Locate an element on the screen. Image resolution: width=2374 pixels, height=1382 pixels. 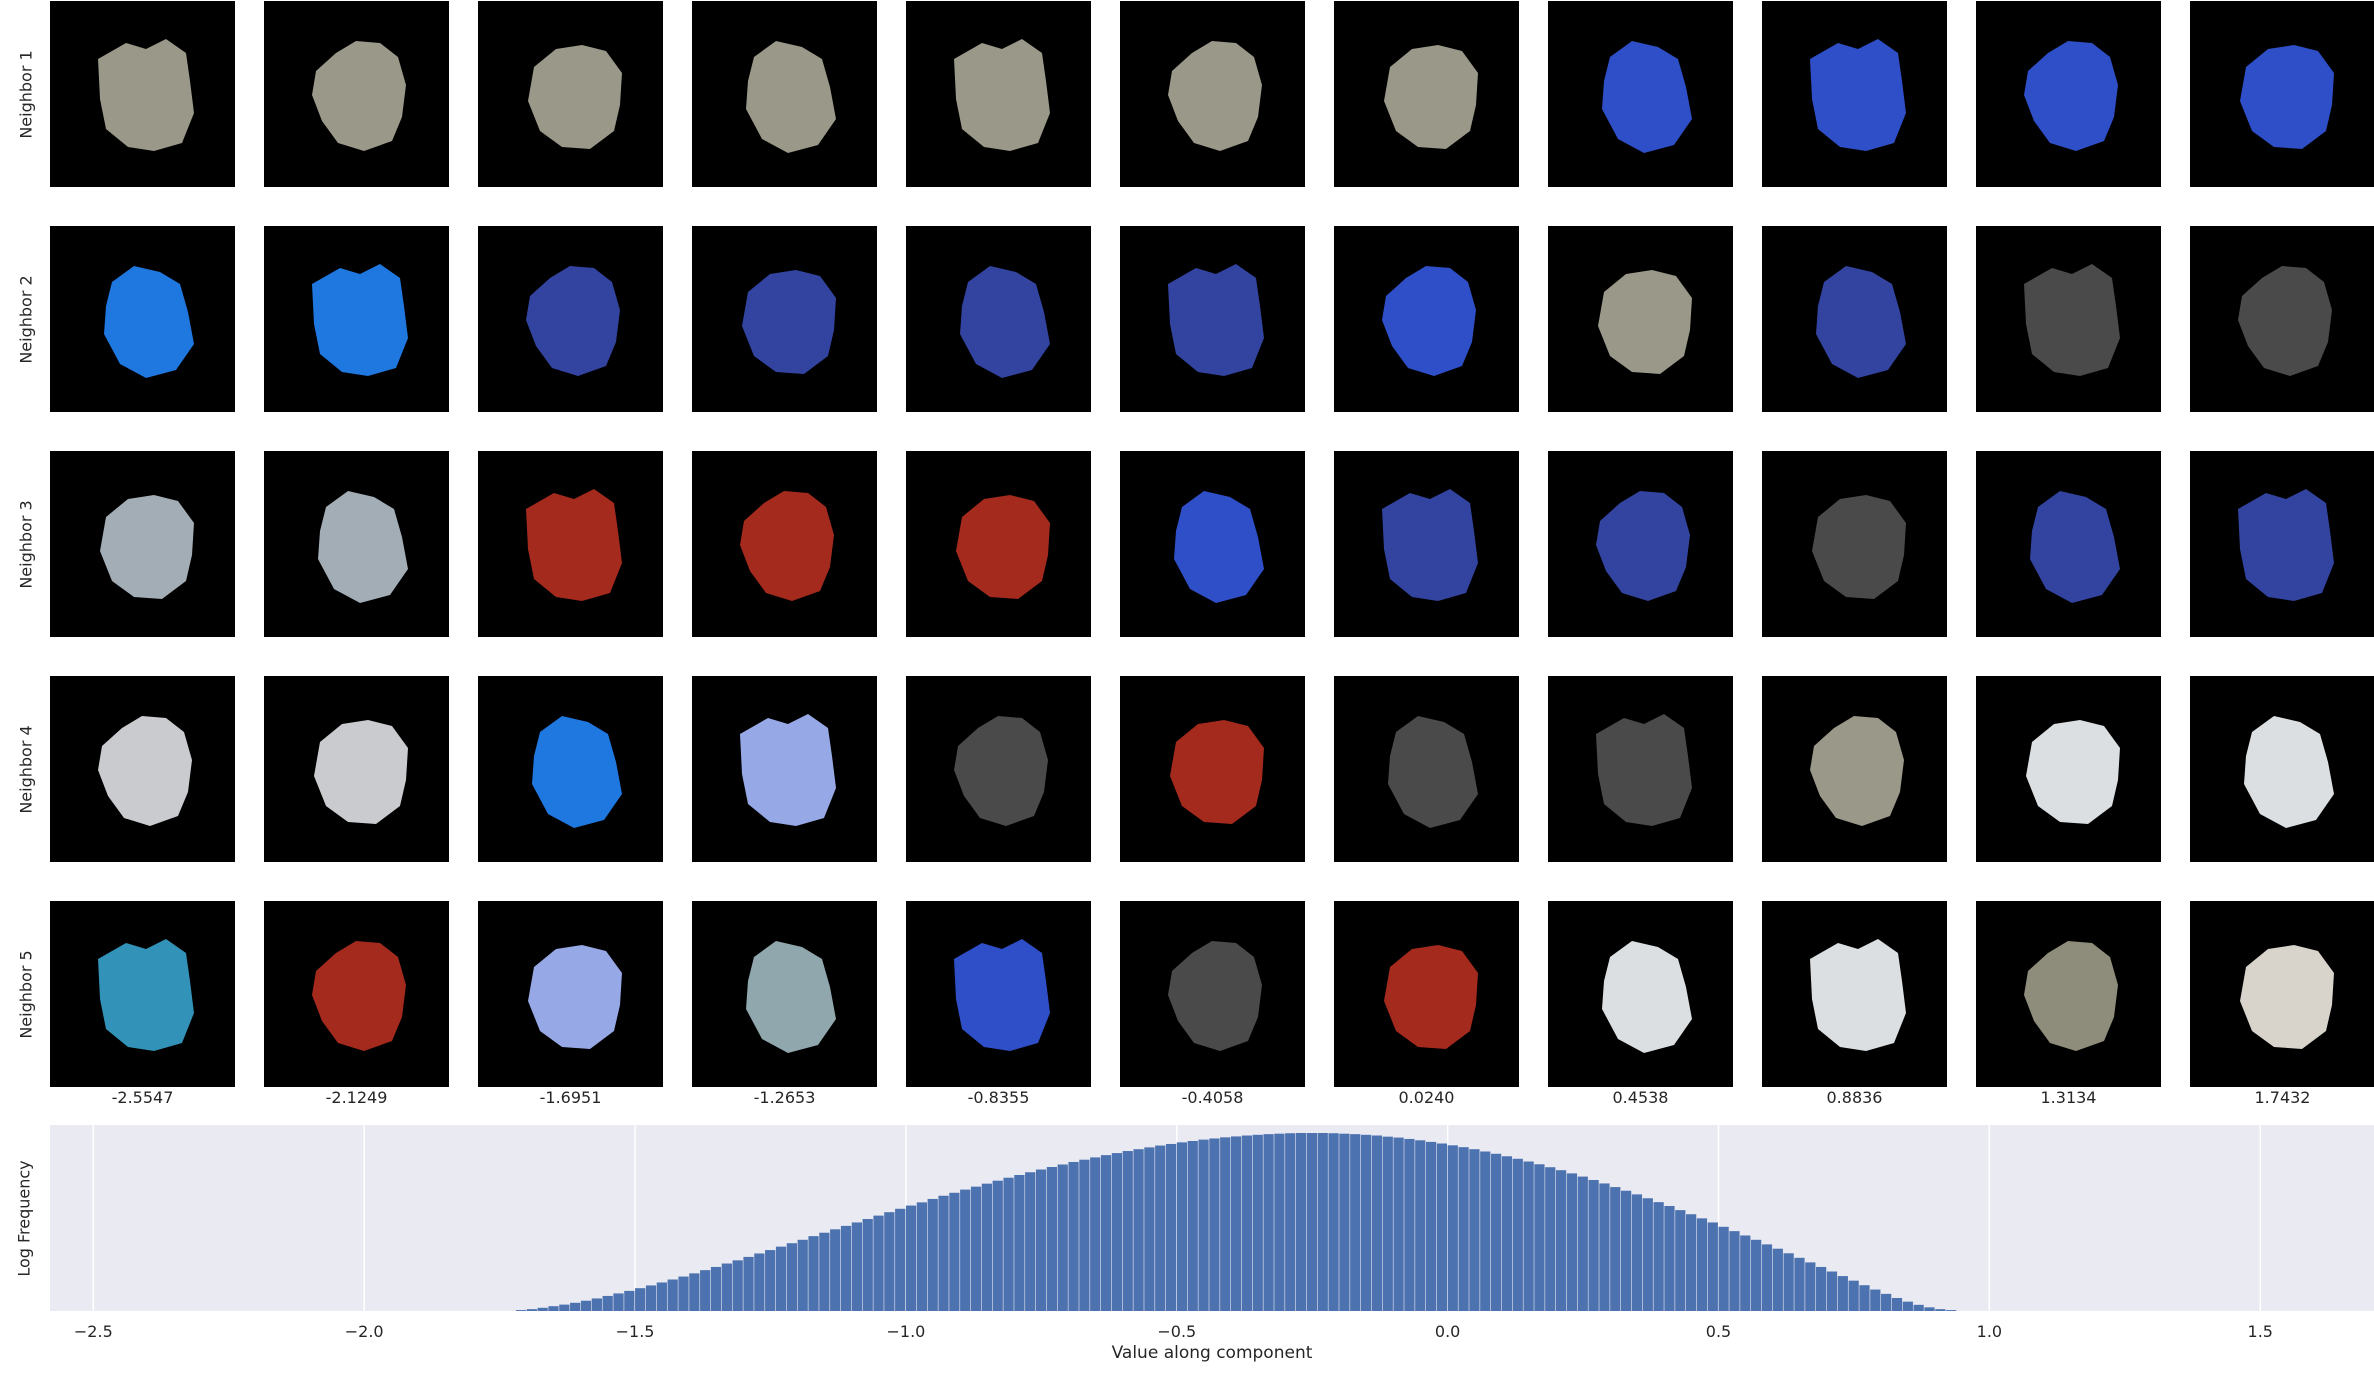
x-tick-label: −0.5 is located at coordinates (1177, 1331).